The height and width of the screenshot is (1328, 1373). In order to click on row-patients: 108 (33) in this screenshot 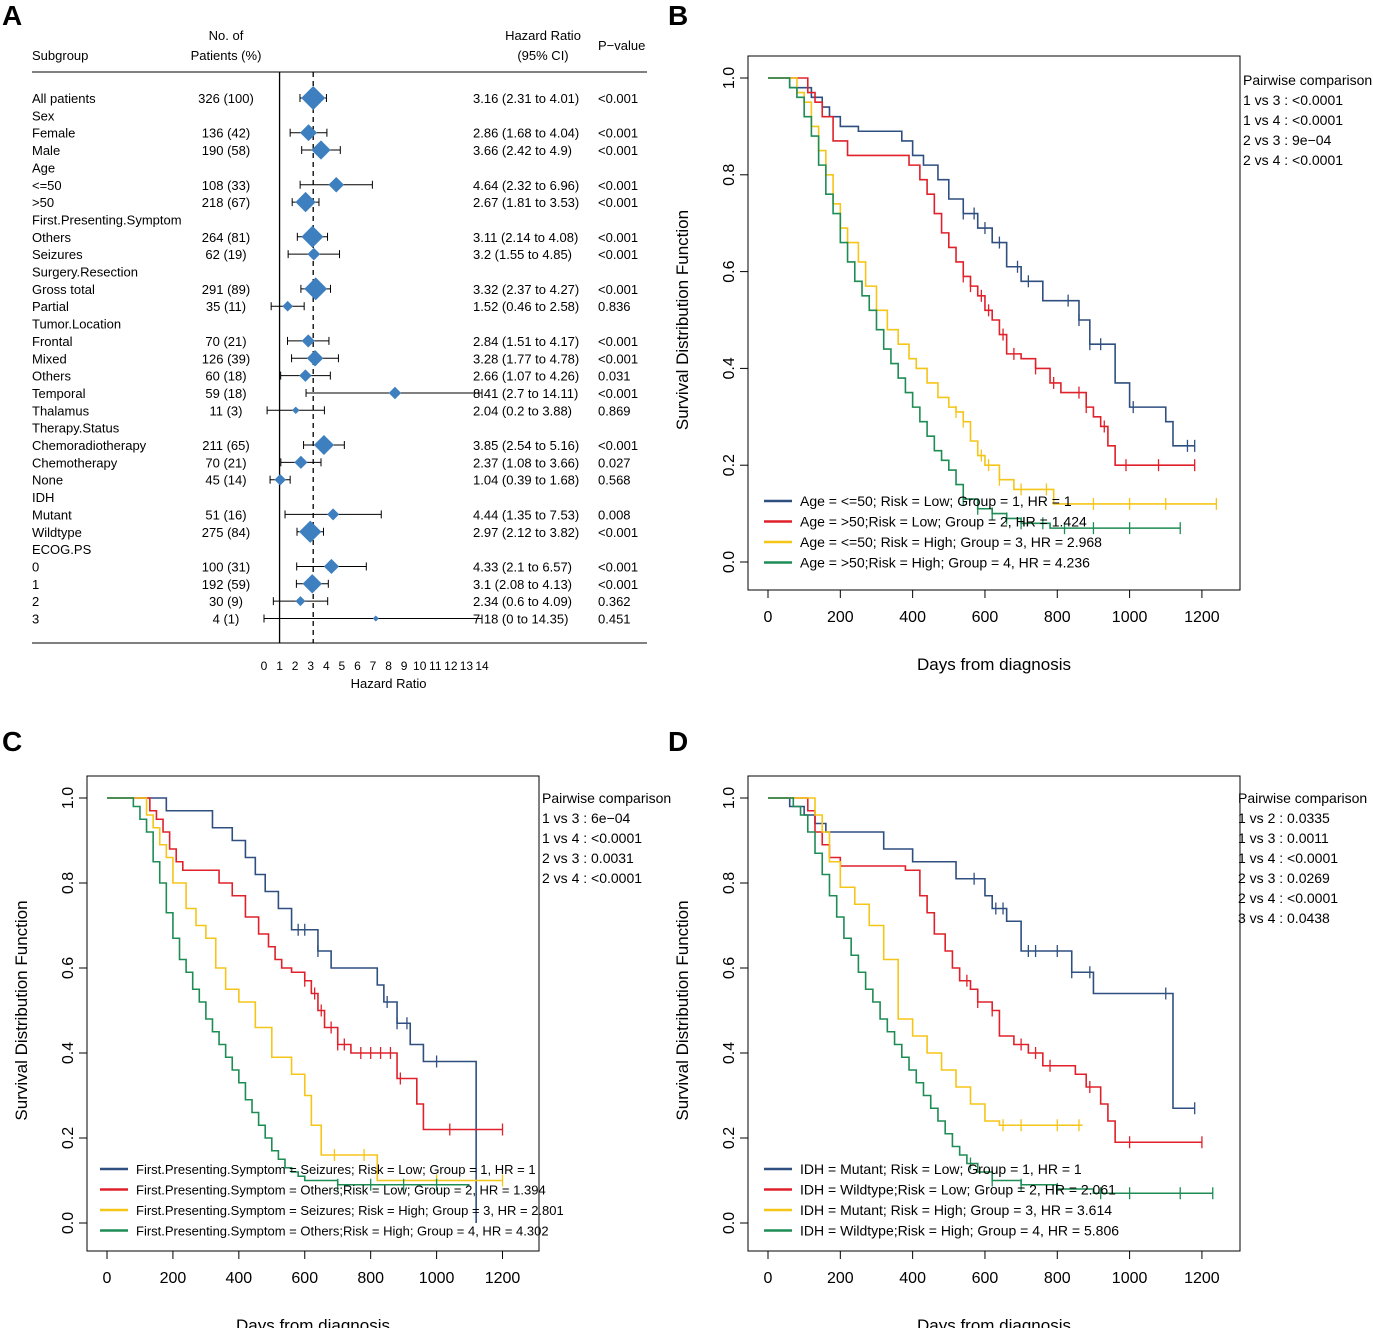, I will do `click(226, 185)`.